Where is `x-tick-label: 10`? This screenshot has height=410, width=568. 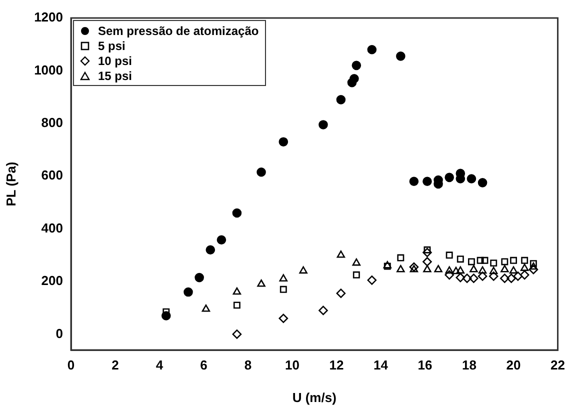
x-tick-label: 10 is located at coordinates (292, 364).